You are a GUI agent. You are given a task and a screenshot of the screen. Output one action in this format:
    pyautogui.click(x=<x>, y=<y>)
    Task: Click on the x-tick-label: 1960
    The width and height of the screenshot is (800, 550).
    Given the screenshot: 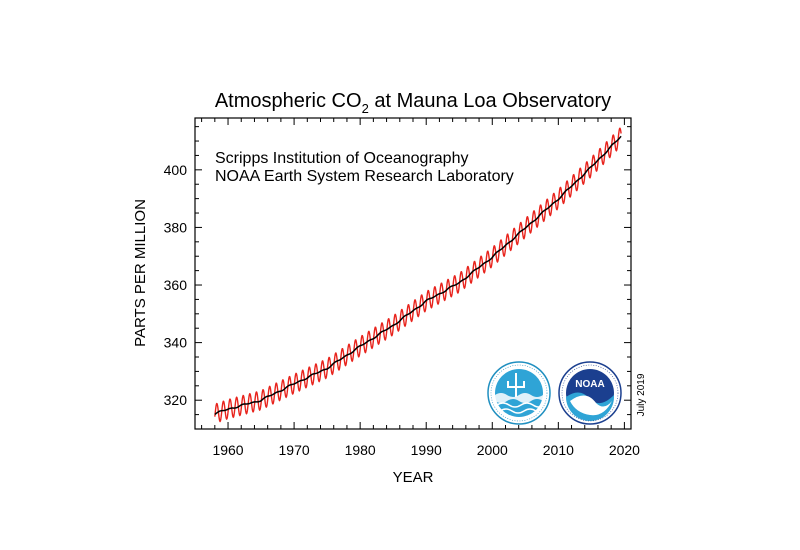 What is the action you would take?
    pyautogui.click(x=227, y=450)
    